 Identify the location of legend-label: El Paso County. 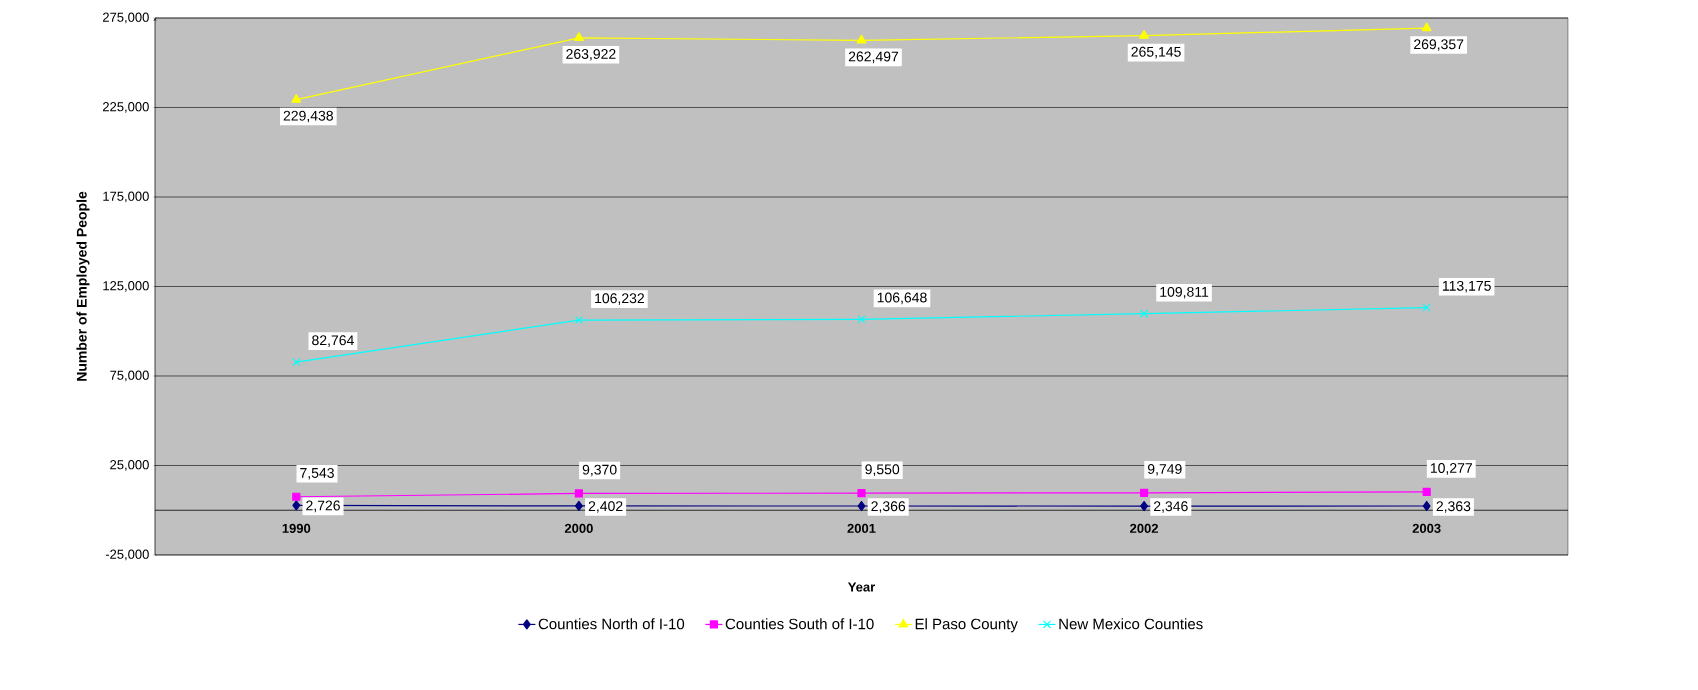
(966, 625).